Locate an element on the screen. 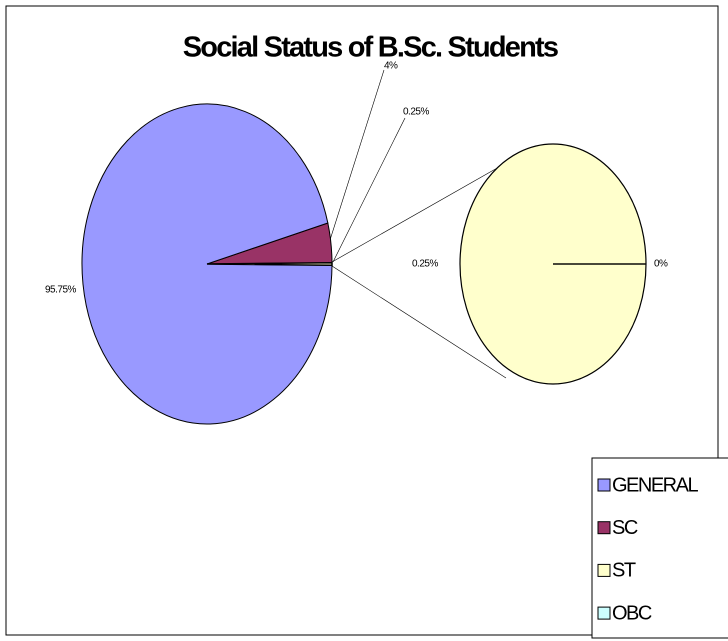  data-label: 4% is located at coordinates (391, 66).